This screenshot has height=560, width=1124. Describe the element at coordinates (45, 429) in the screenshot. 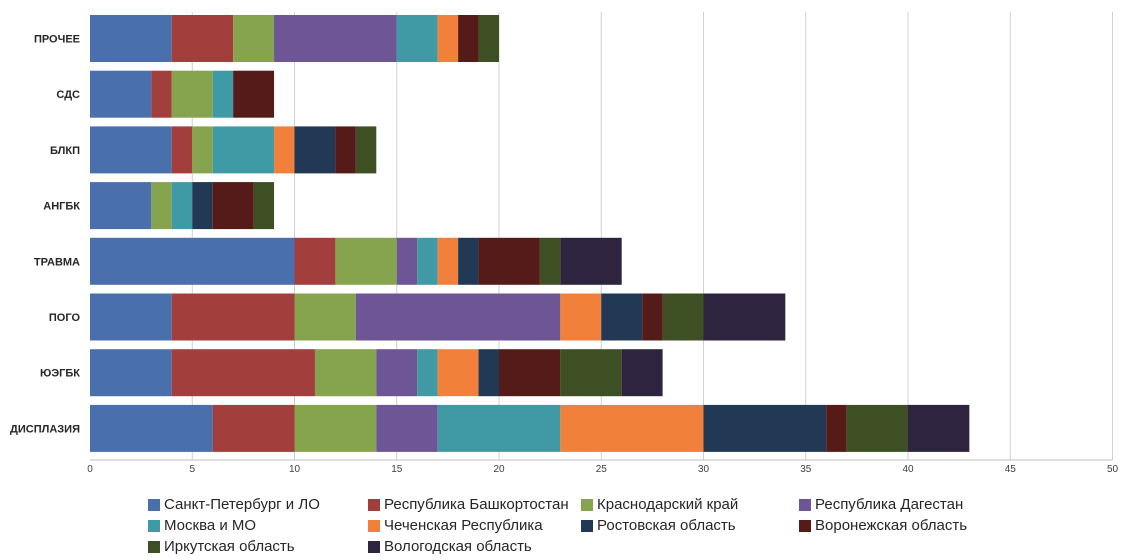

I see `category-label: ДИСПЛАЗИЯ` at that location.